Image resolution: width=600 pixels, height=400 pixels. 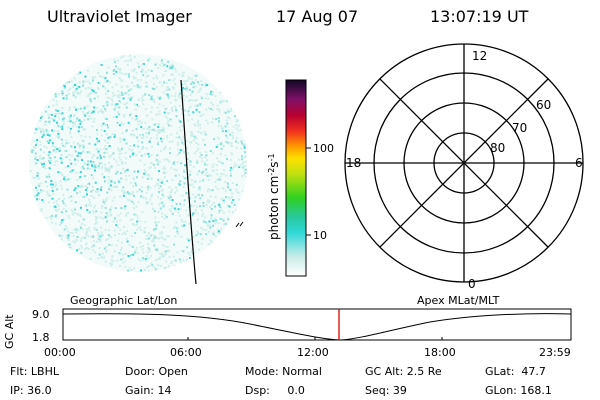 What do you see at coordinates (472, 284) in the screenshot?
I see `mlt-label-0: 0` at bounding box center [472, 284].